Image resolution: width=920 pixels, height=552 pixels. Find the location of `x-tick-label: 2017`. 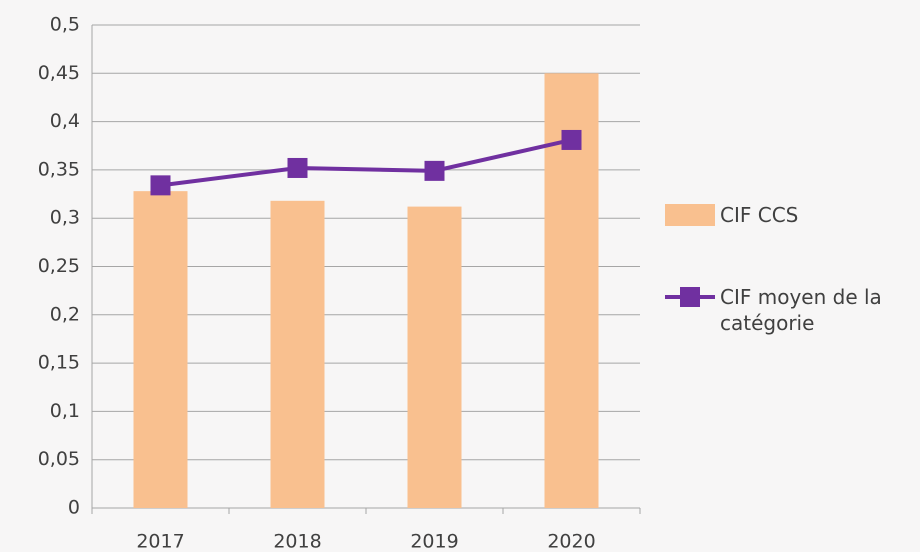

x-tick-label: 2017 is located at coordinates (160, 541).